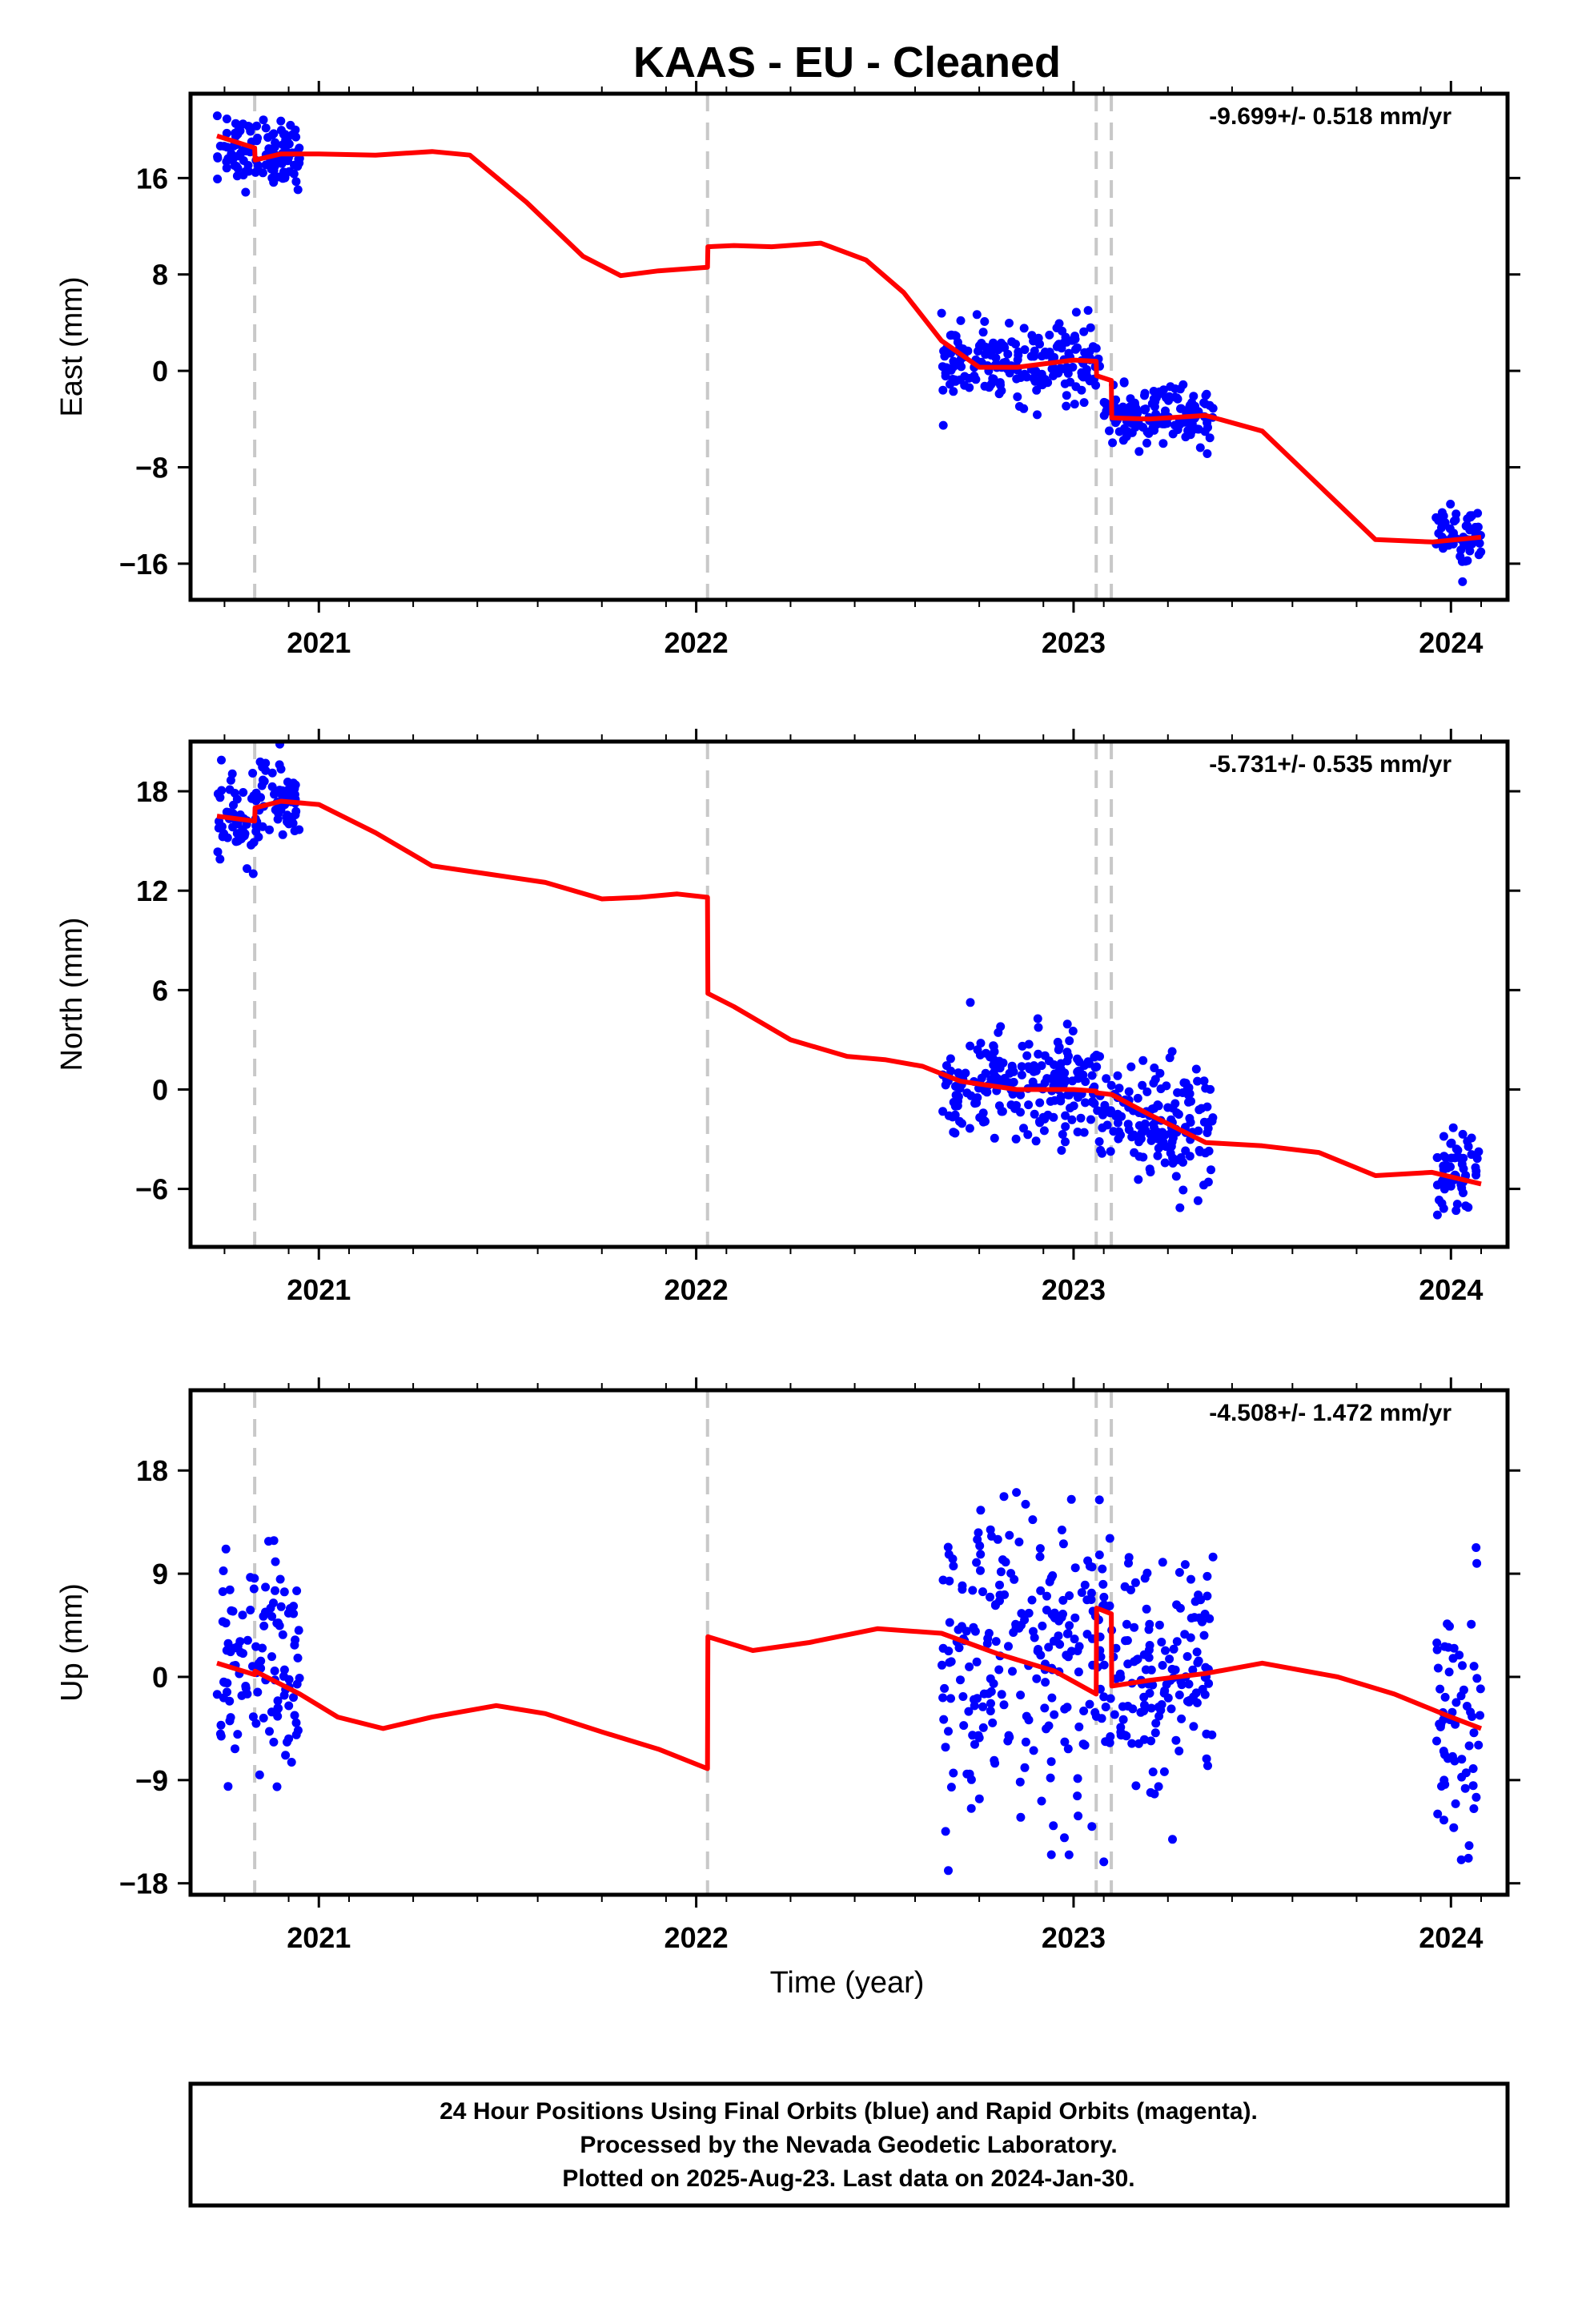 This screenshot has width=1582, height=2324. Describe the element at coordinates (1451, 1289) in the screenshot. I see `x-tick-label: 2024` at that location.